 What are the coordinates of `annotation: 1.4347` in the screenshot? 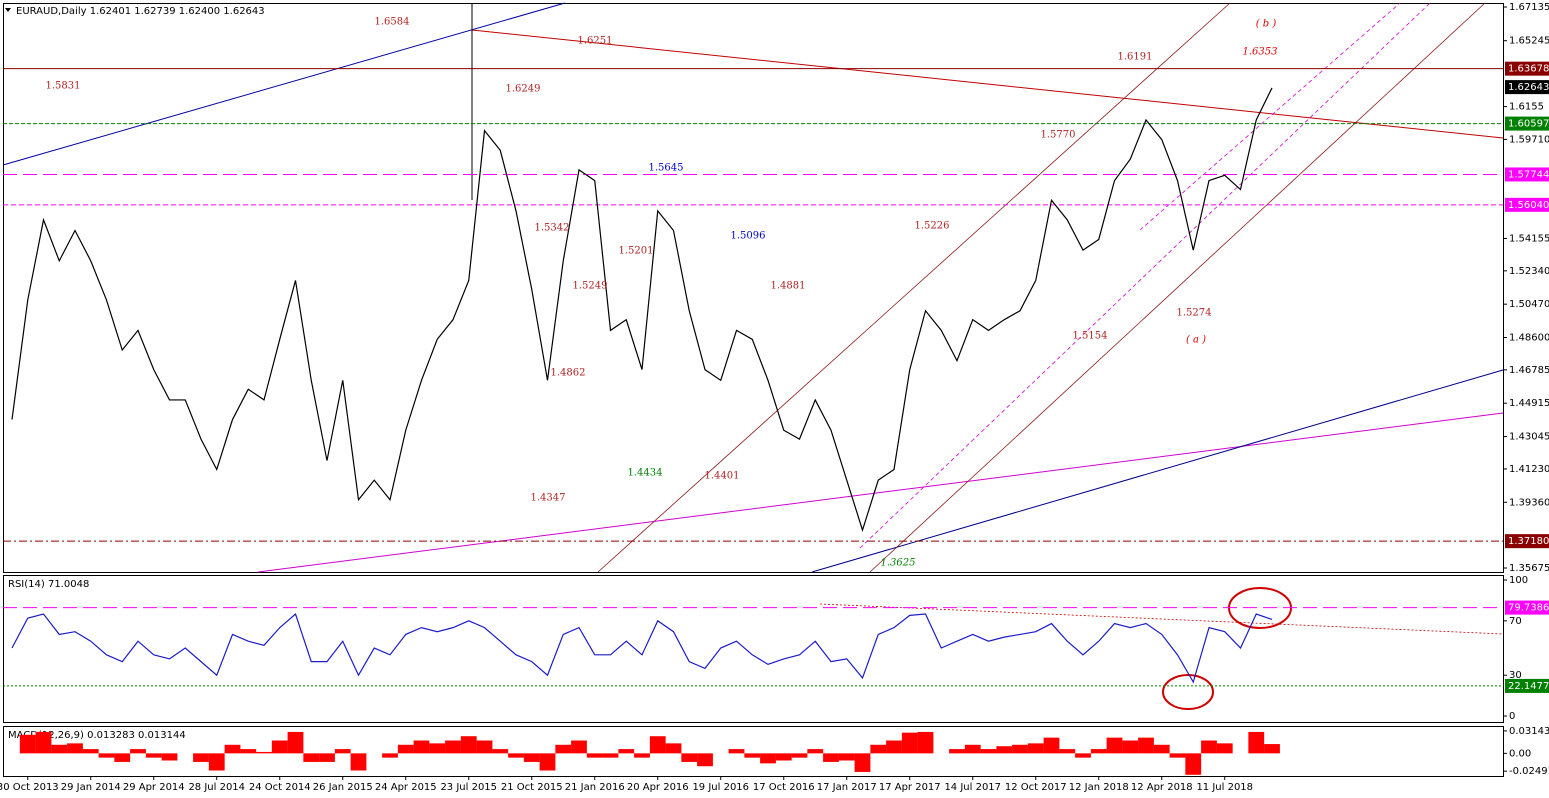 It's located at (548, 498).